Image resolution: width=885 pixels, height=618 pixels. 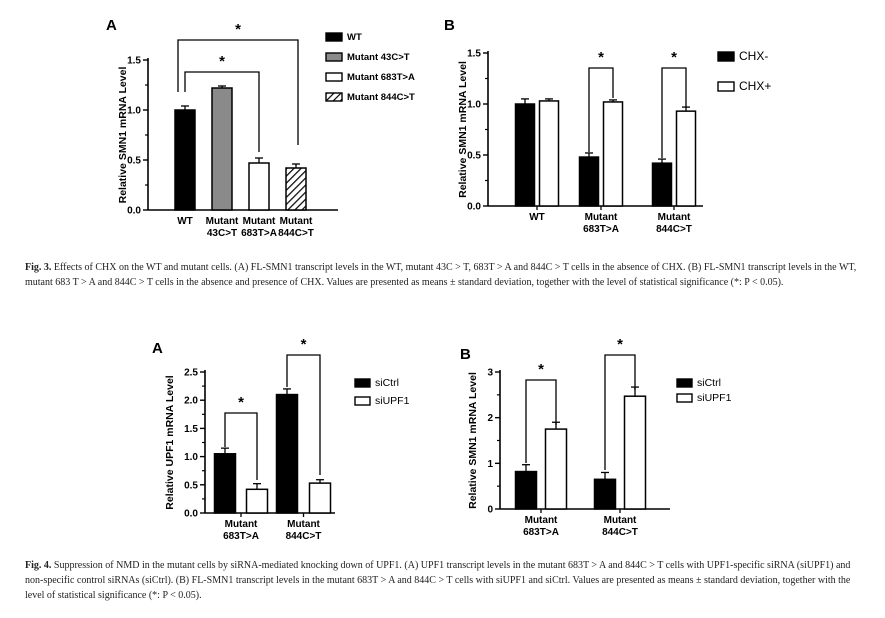 What do you see at coordinates (170, 442) in the screenshot?
I see `y-axis-label: Relative UPF1 mRNA Level` at bounding box center [170, 442].